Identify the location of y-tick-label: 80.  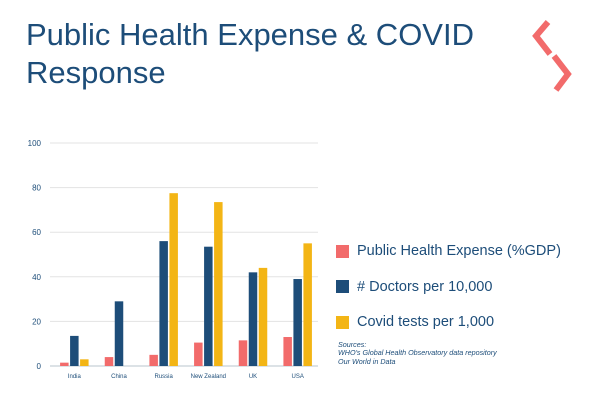
(36, 188).